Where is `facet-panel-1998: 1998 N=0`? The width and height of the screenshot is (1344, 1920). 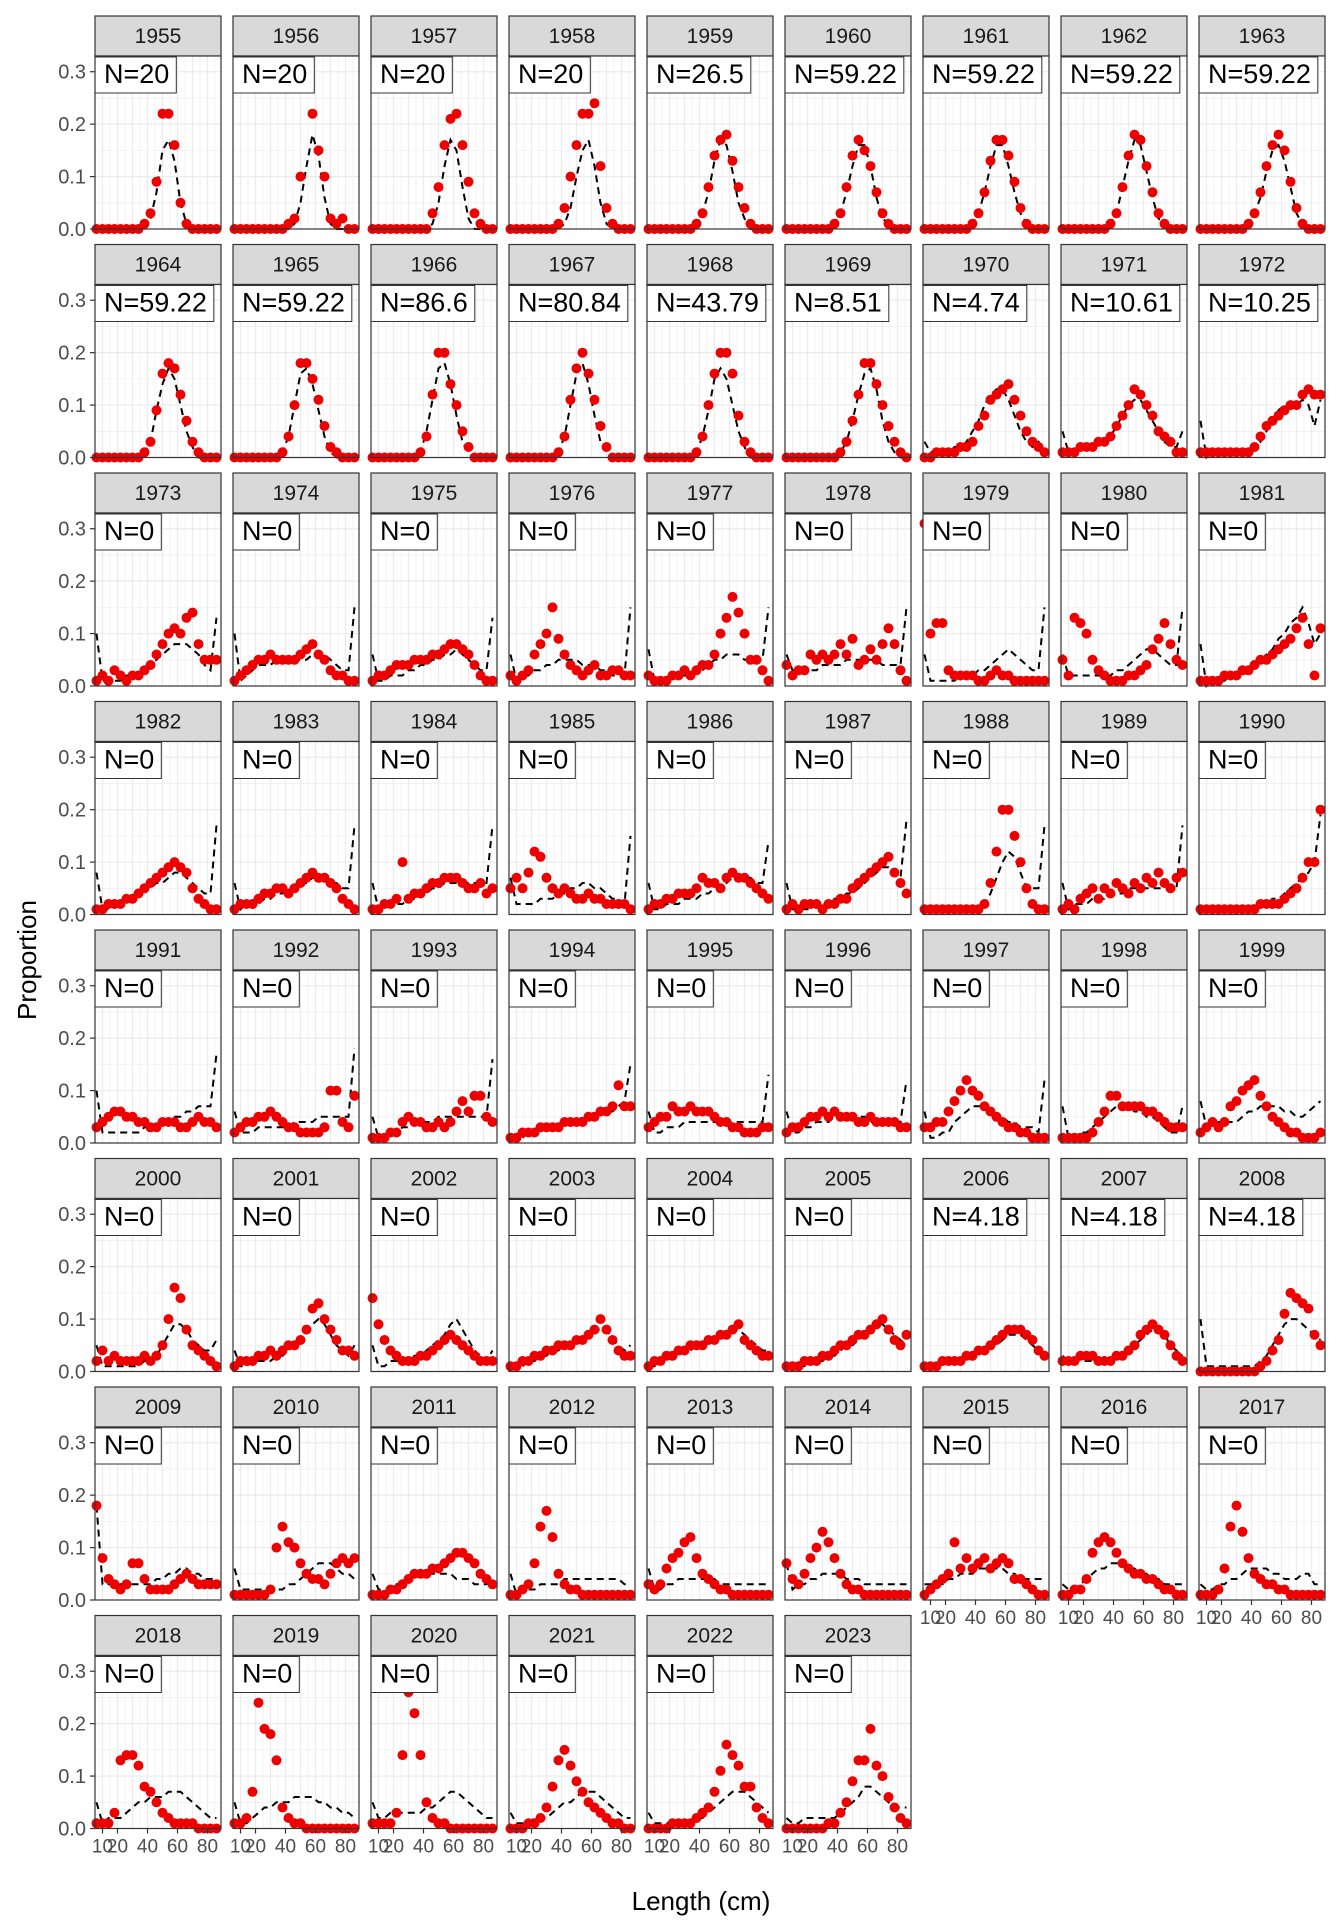
facet-panel-1998: 1998 N=0 is located at coordinates (1122, 1036).